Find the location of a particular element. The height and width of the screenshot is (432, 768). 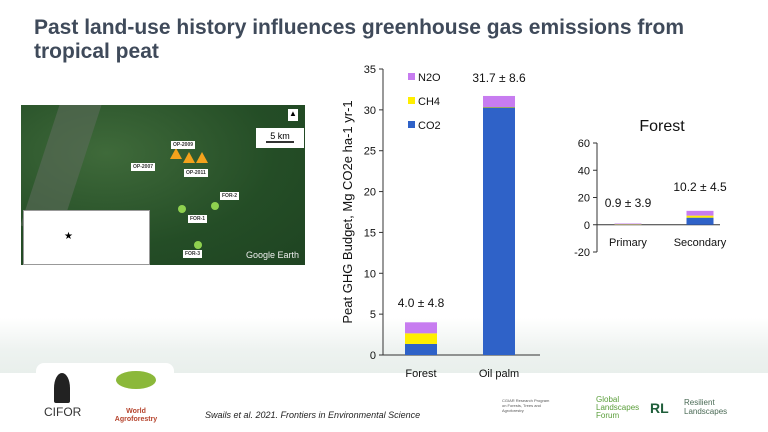

north-arrow-icon: ▲ is located at coordinates (293, 115).